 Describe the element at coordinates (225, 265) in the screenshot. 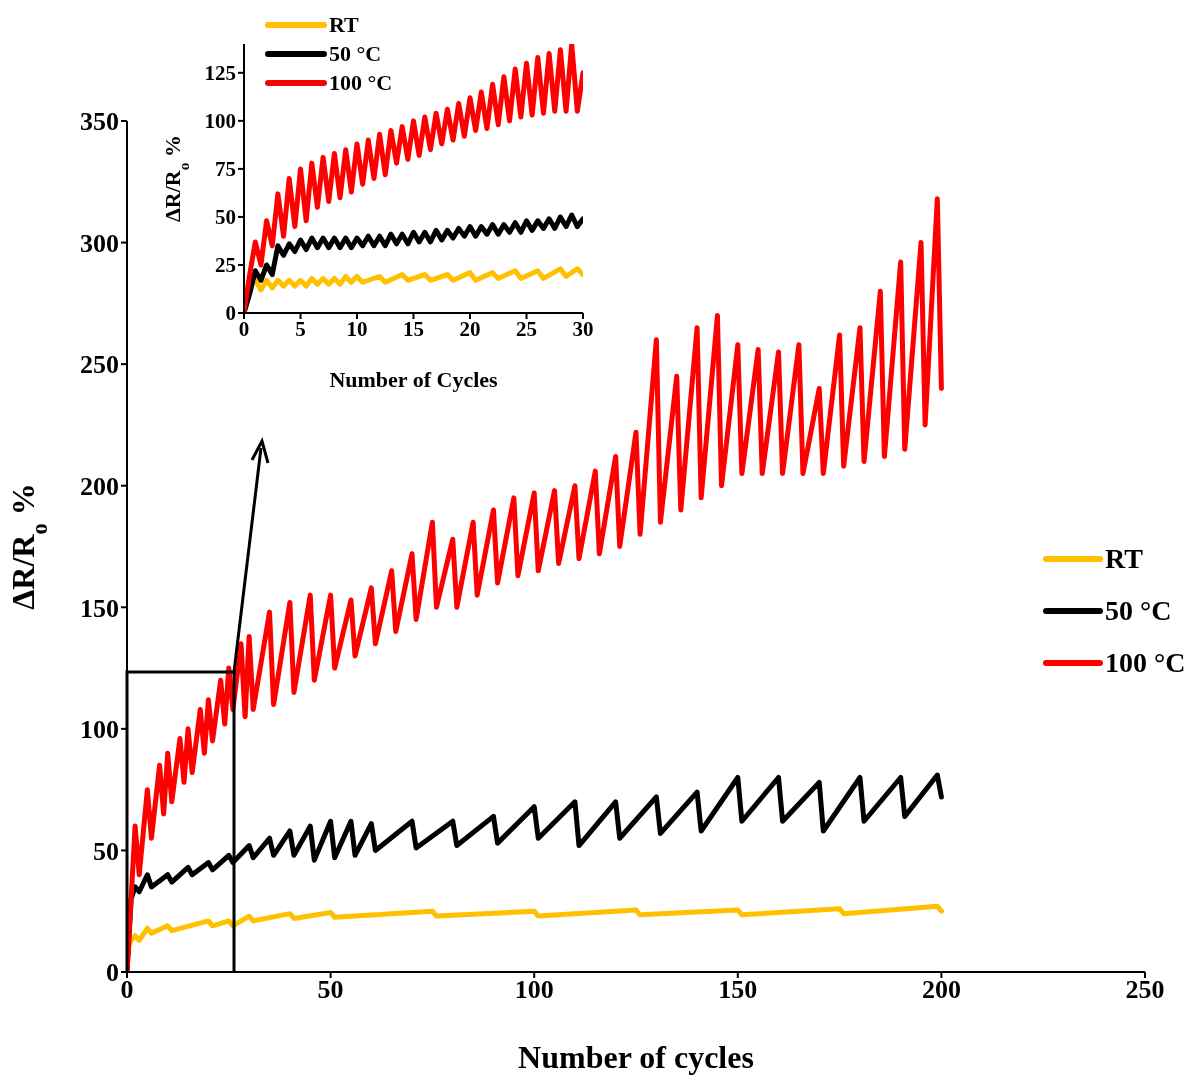

I see `y-tick-label: 25` at that location.